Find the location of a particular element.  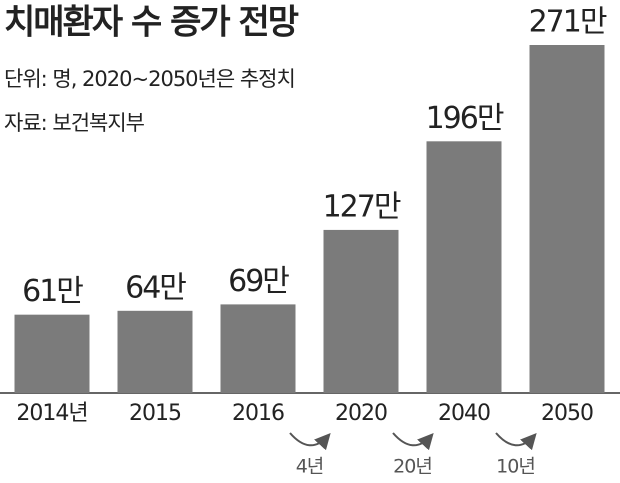

x-tick-label: 2020 is located at coordinates (361, 413).